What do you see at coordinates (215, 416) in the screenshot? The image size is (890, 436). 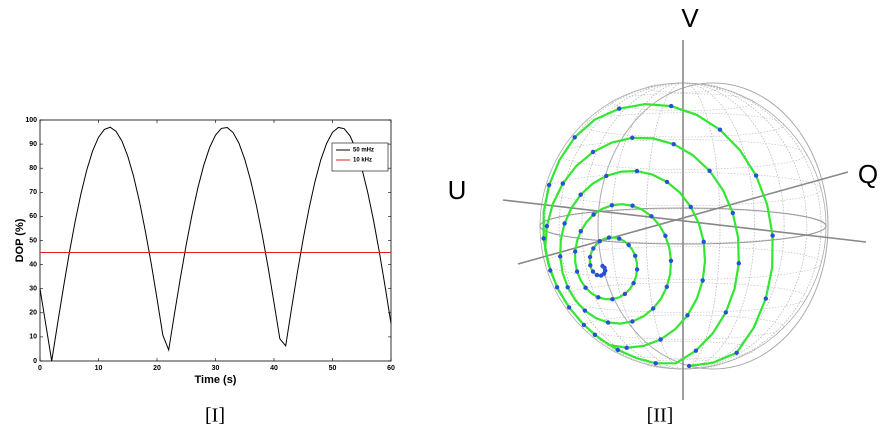 I see `caption: [I]` at bounding box center [215, 416].